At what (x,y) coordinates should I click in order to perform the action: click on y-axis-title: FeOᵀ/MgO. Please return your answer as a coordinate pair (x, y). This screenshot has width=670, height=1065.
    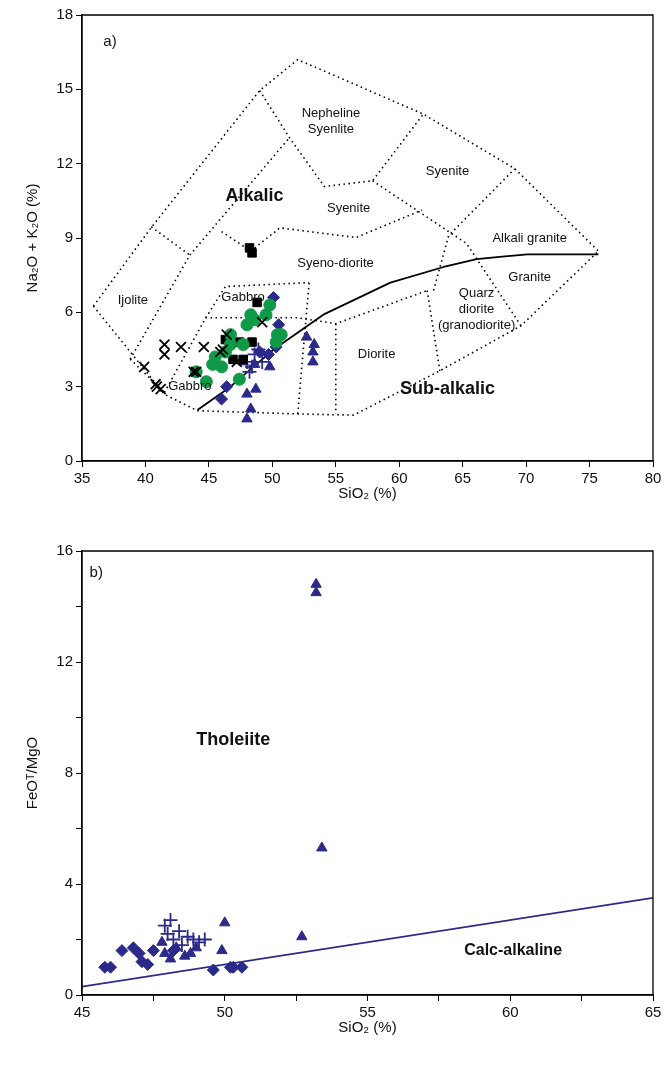
    Looking at the image, I should click on (32, 773).